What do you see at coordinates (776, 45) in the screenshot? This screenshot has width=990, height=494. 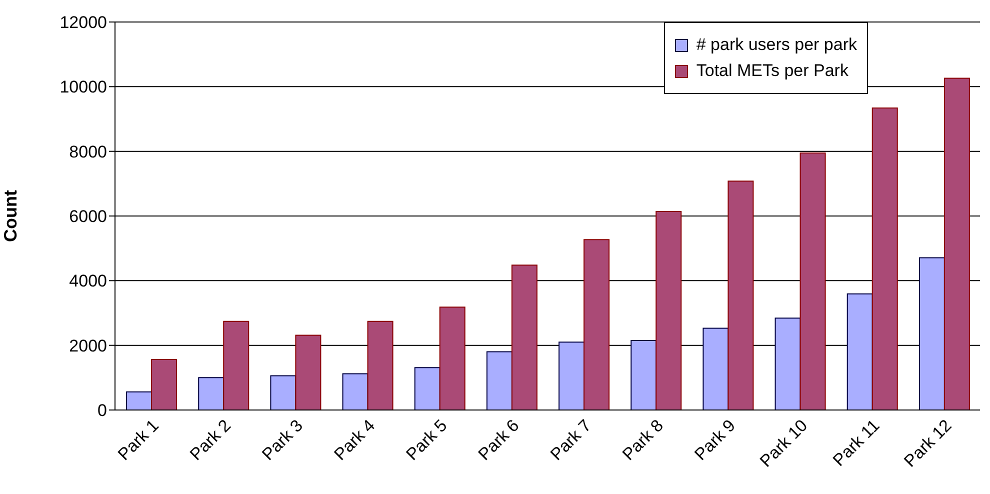 I see `legend-label: # park users per park` at bounding box center [776, 45].